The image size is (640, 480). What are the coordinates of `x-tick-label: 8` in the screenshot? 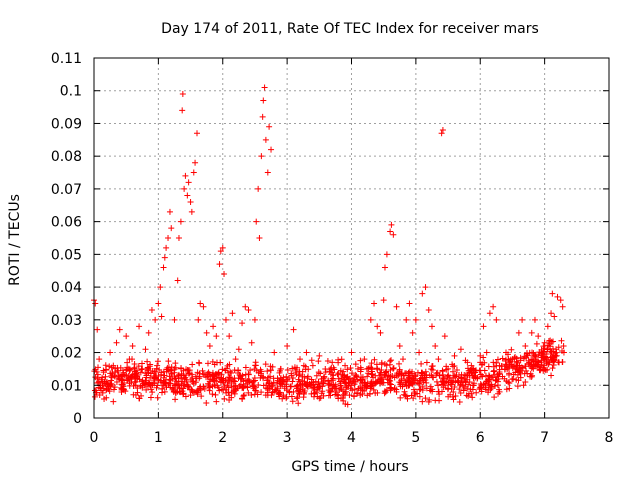 It's located at (609, 438).